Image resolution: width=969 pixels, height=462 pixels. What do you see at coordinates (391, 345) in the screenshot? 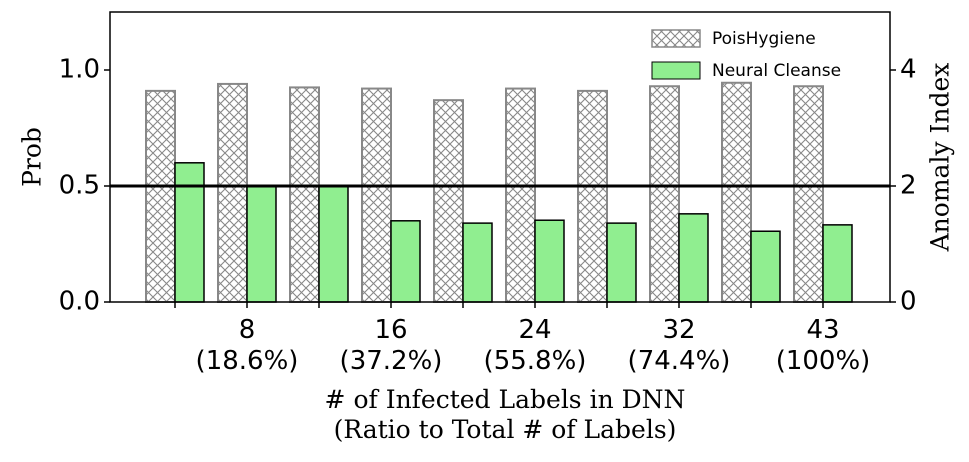
I see `x-tick-label: 16 (37.2%)` at bounding box center [391, 345].